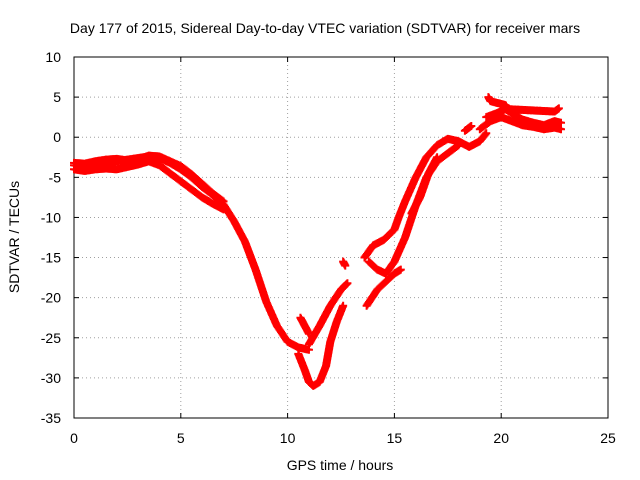 Image resolution: width=640 pixels, height=480 pixels. What do you see at coordinates (51, 338) in the screenshot?
I see `y-tick-label-2: -25` at bounding box center [51, 338].